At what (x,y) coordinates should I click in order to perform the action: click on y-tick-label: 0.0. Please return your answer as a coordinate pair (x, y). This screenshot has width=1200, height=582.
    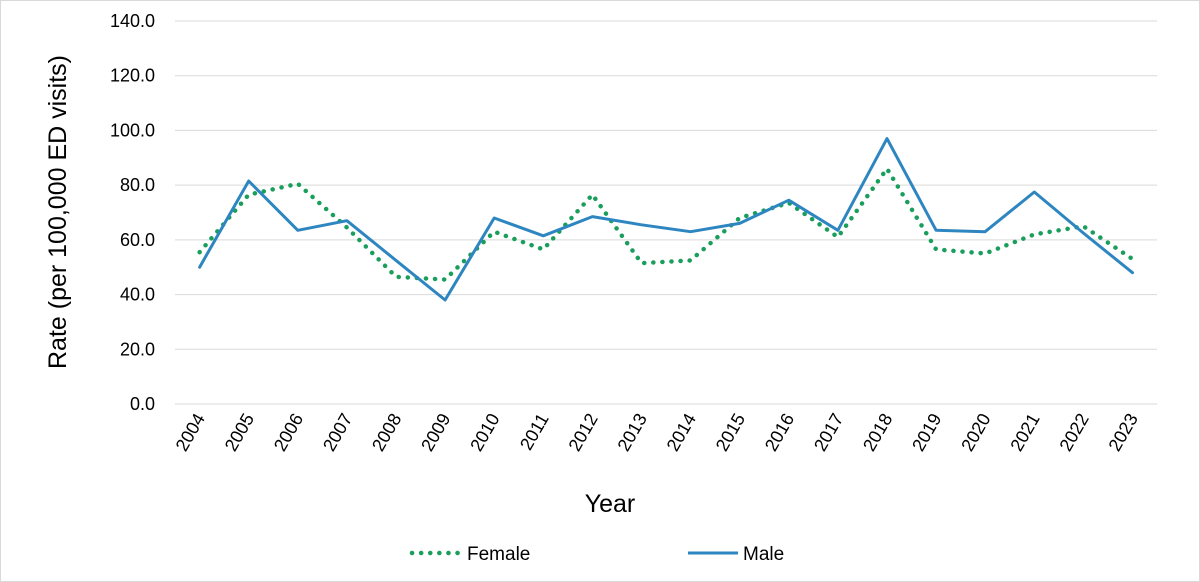
    Looking at the image, I should click on (142, 404).